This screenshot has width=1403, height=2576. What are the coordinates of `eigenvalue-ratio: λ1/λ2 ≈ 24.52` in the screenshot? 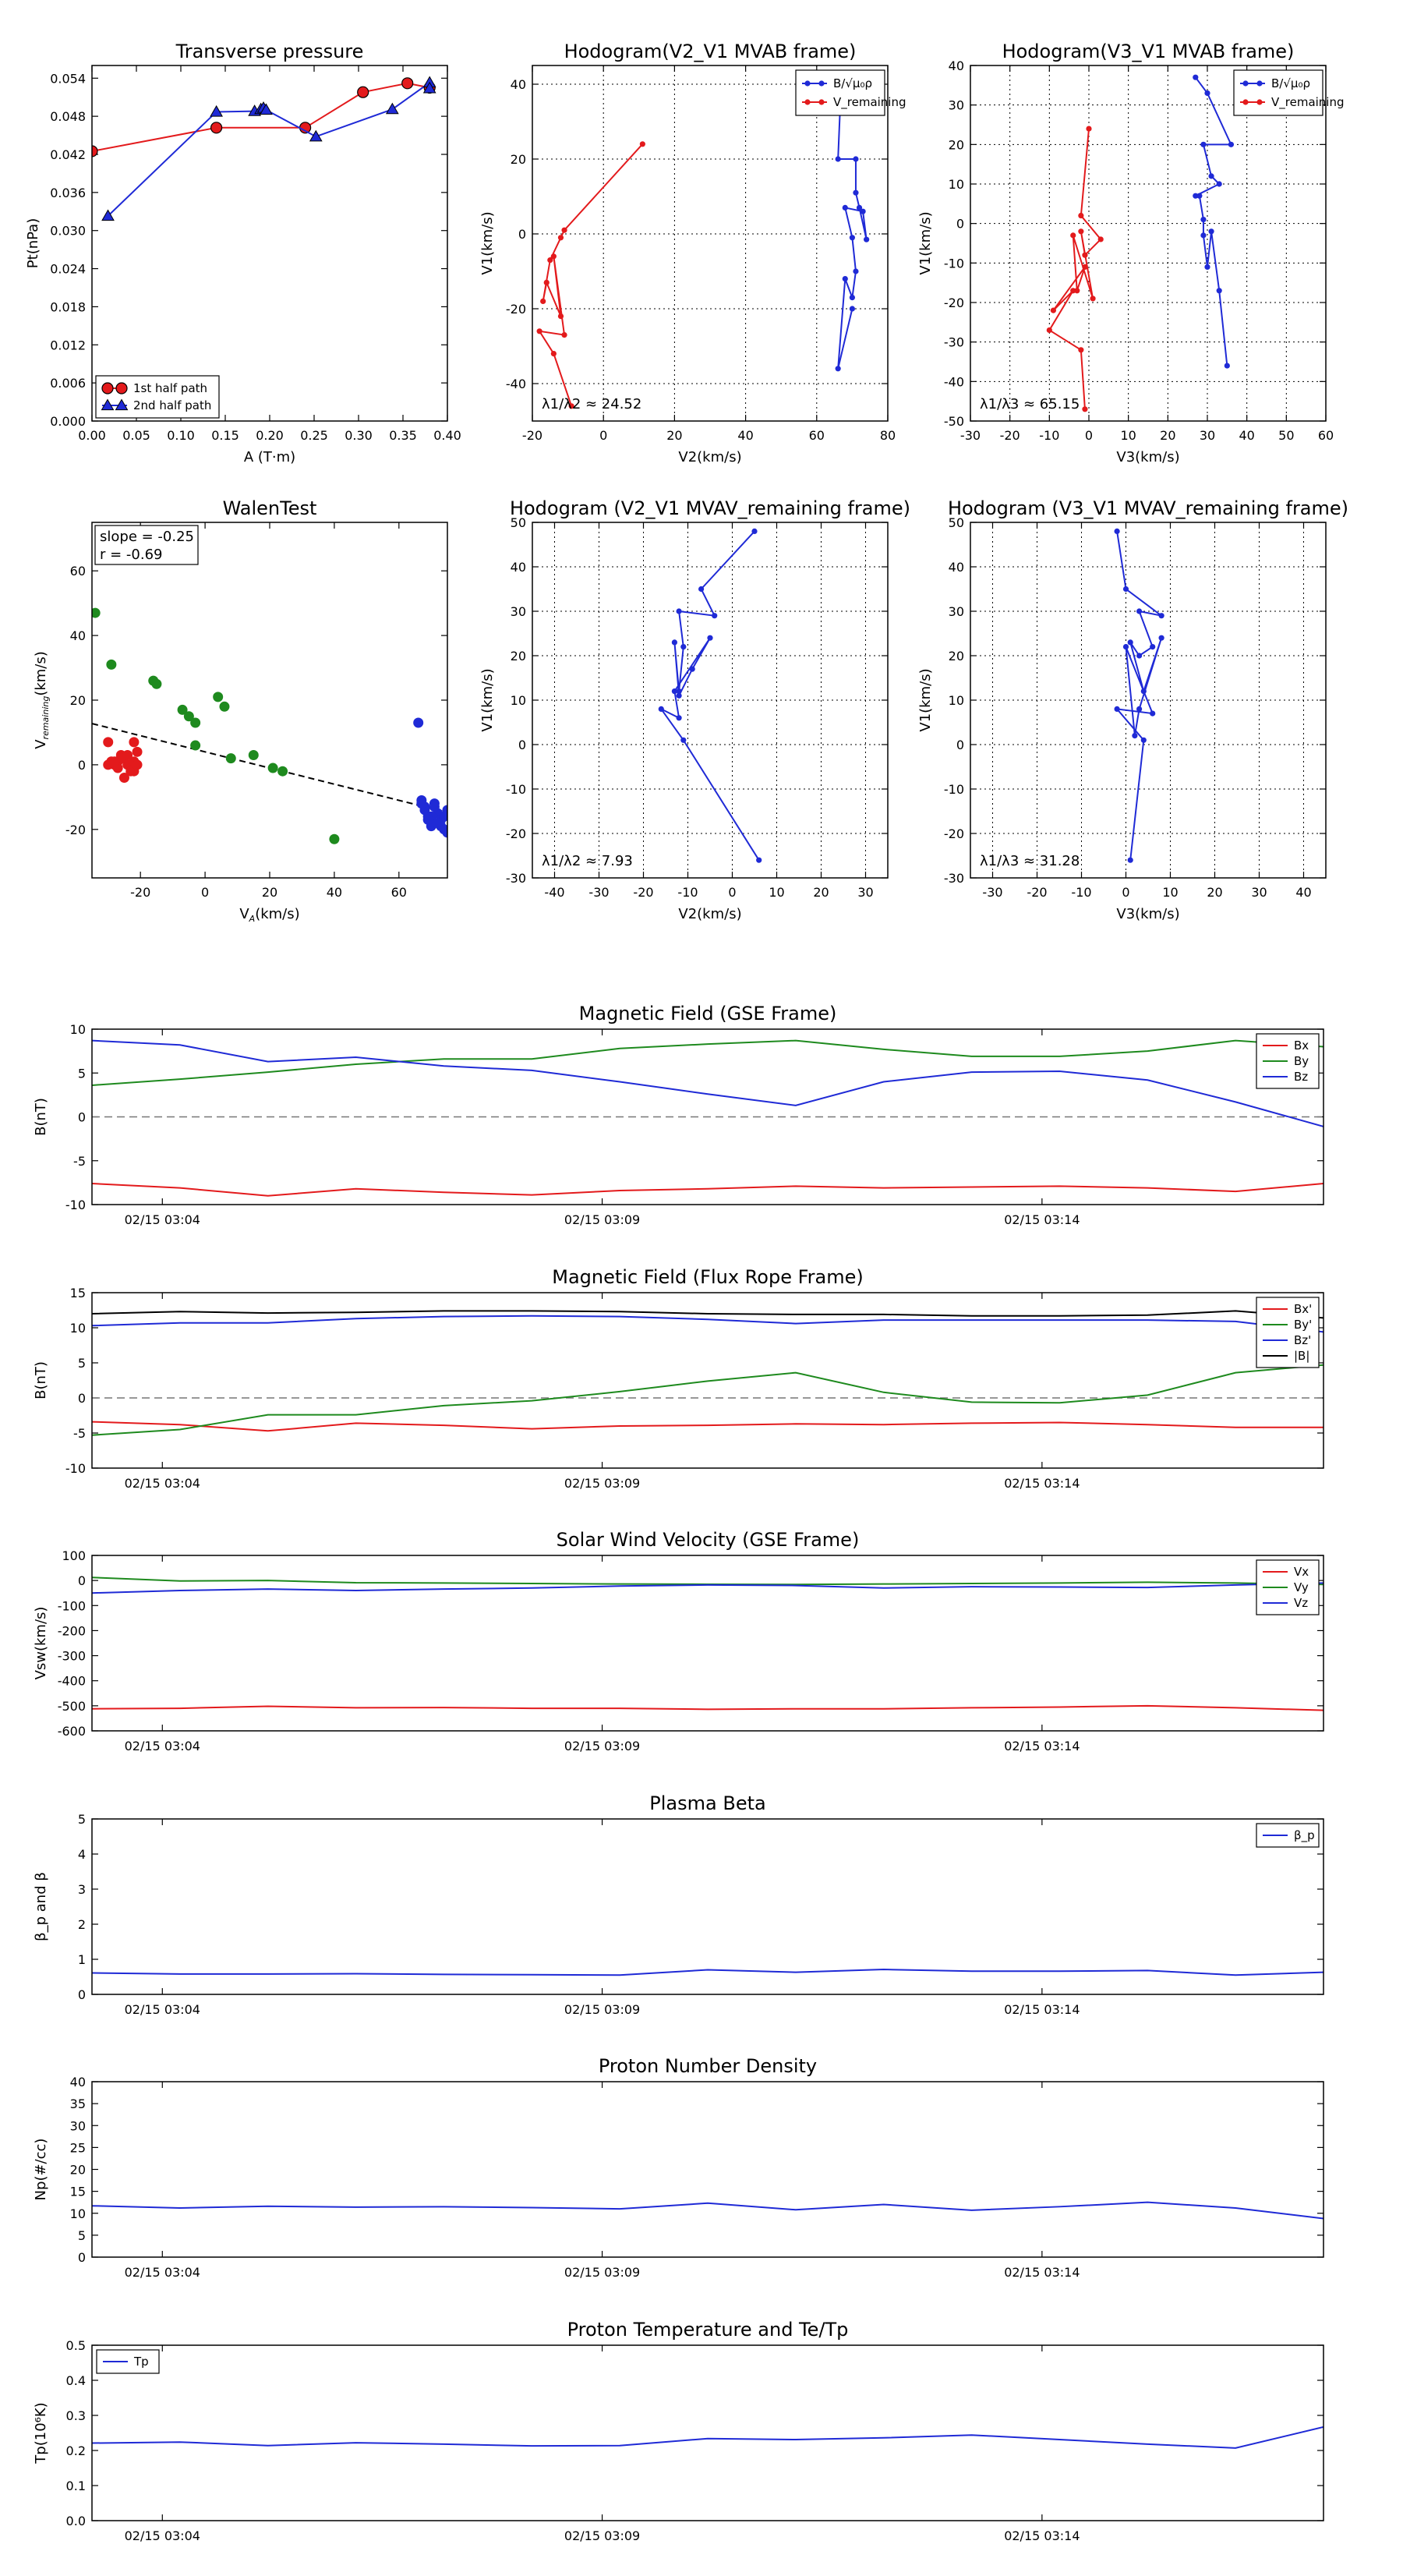 It's located at (591, 404).